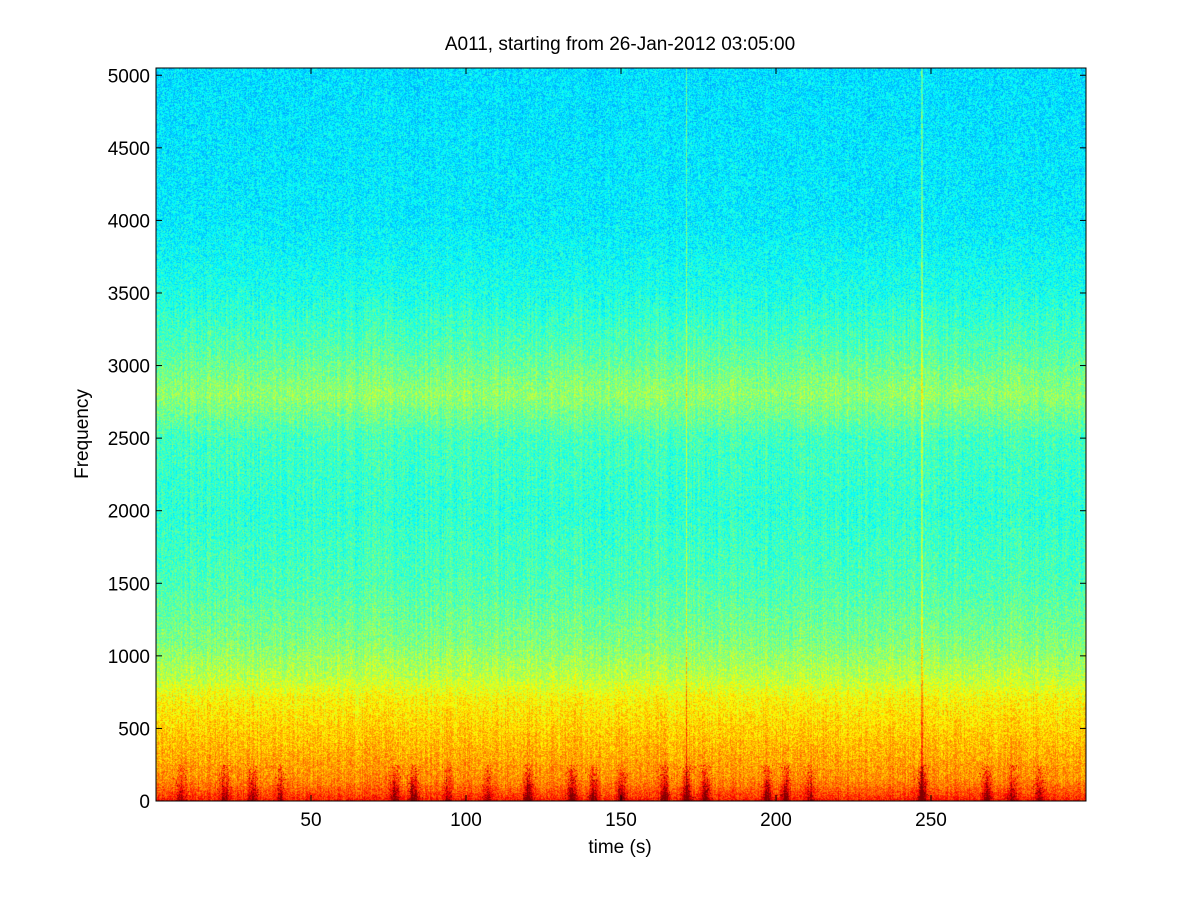 The image size is (1200, 900). Describe the element at coordinates (466, 820) in the screenshot. I see `x-tick-label: 100` at that location.